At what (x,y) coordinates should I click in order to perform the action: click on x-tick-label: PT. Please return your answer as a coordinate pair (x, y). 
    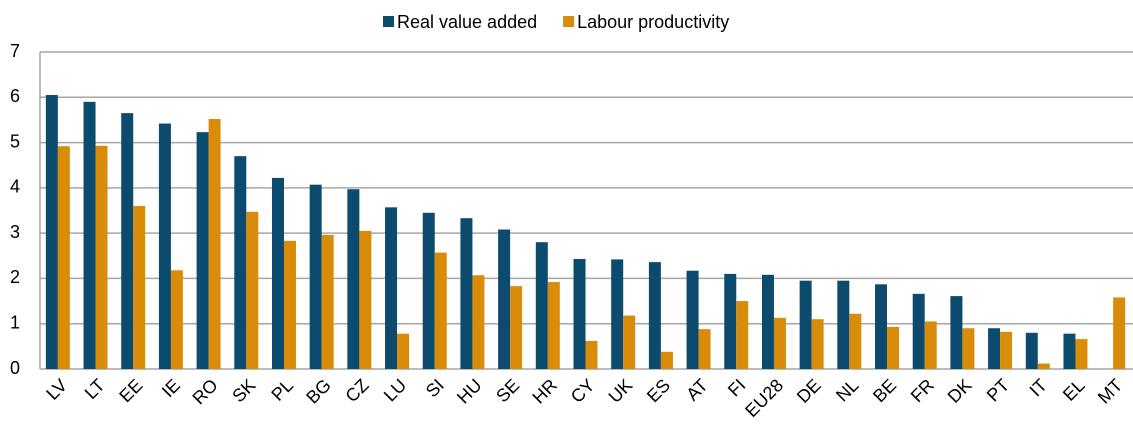
    Looking at the image, I should click on (998, 390).